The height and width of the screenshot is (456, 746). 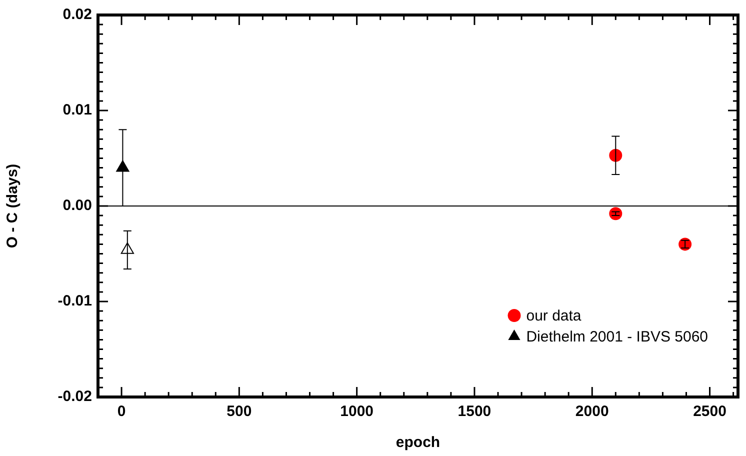 What do you see at coordinates (418, 443) in the screenshot?
I see `x-axis-title: epoch` at bounding box center [418, 443].